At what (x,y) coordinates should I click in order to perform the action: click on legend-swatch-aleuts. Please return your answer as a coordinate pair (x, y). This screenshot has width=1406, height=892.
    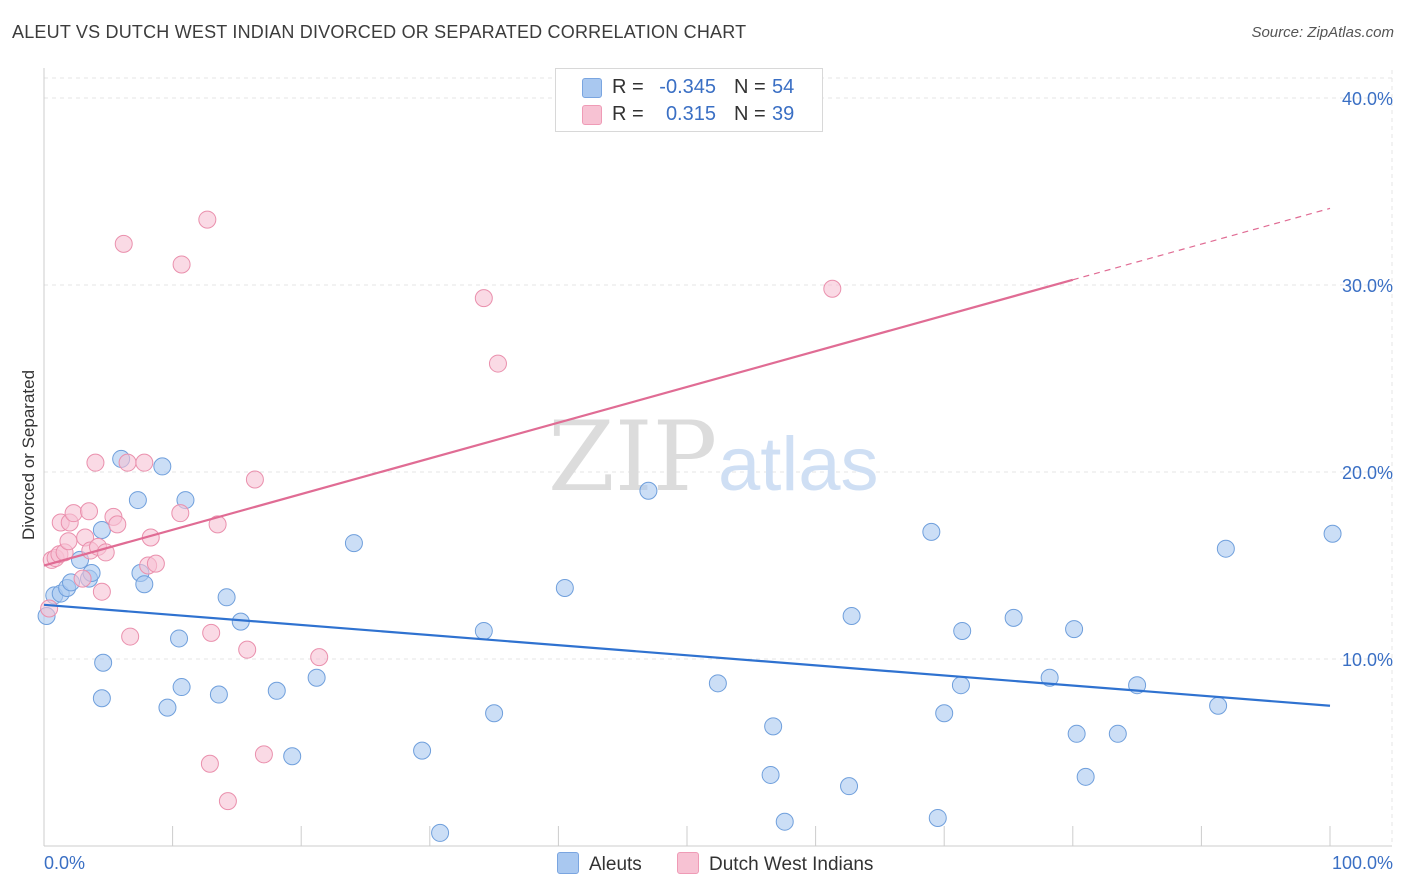
    Looking at the image, I should click on (568, 863).